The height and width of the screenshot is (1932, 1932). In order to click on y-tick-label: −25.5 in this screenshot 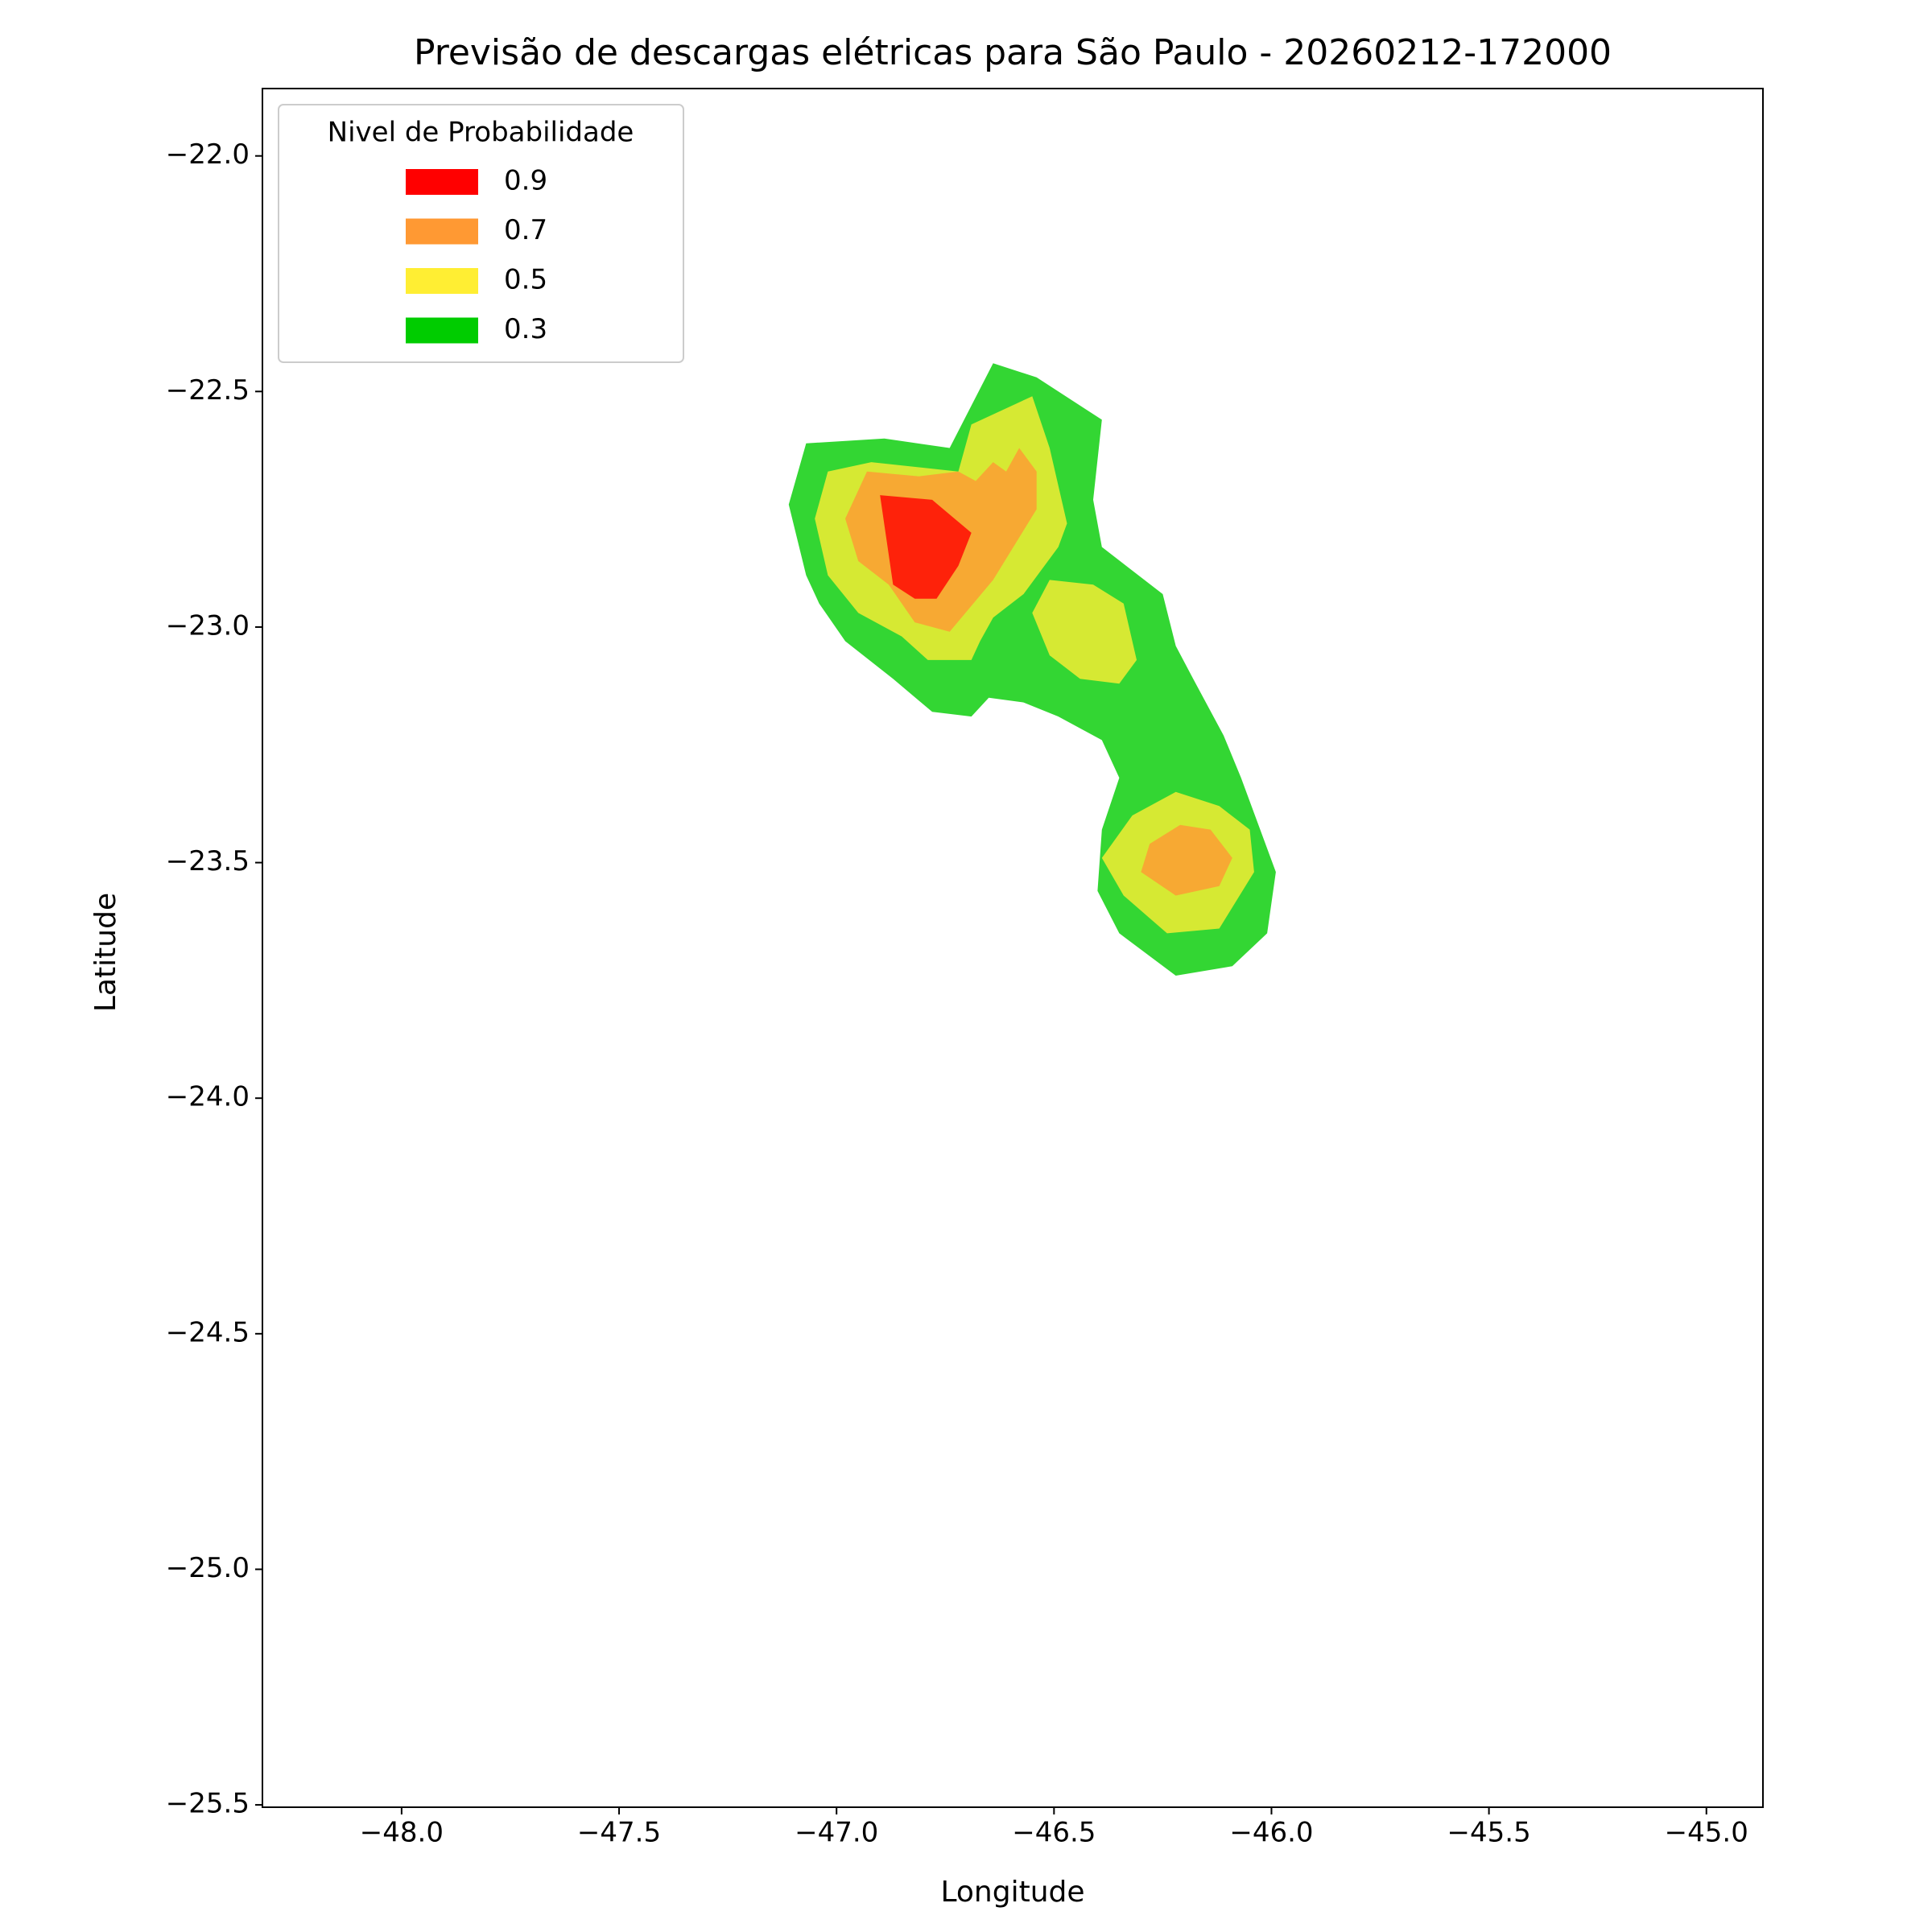, I will do `click(208, 1804)`.